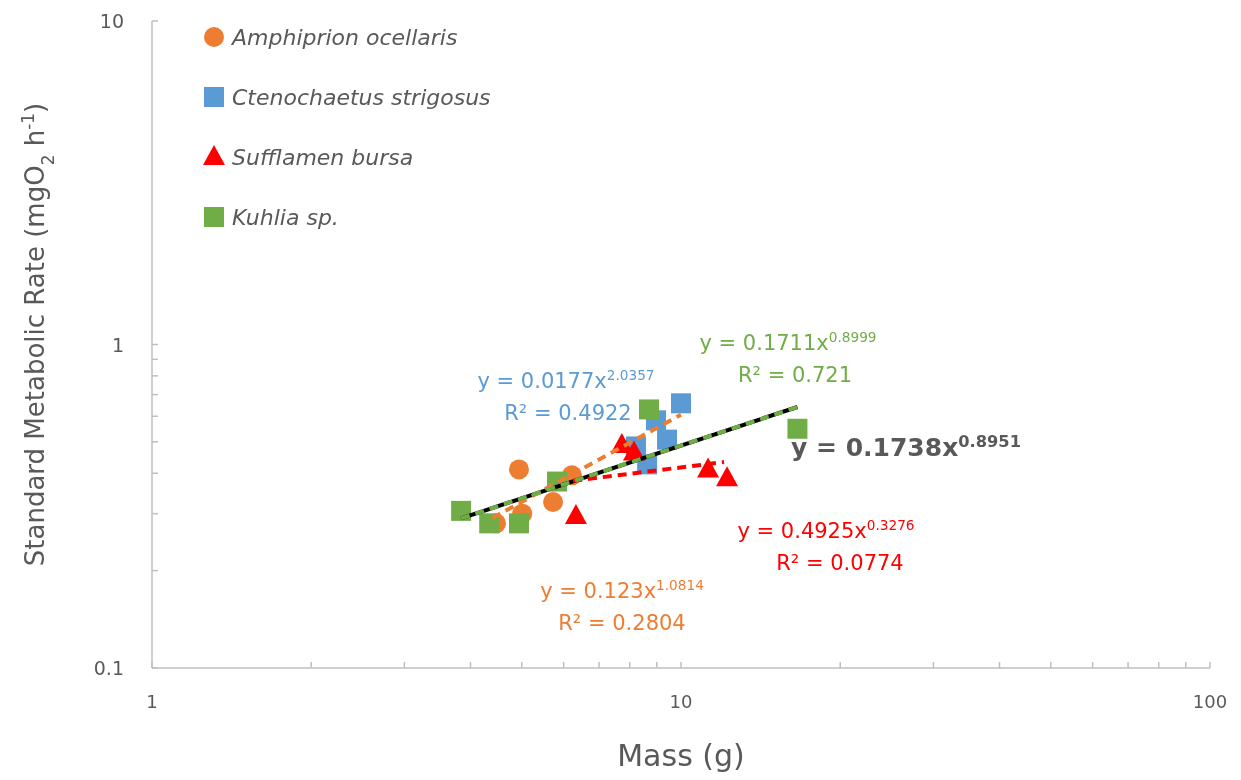  Describe the element at coordinates (1210, 701) in the screenshot. I see `x-tick-label: 100` at that location.